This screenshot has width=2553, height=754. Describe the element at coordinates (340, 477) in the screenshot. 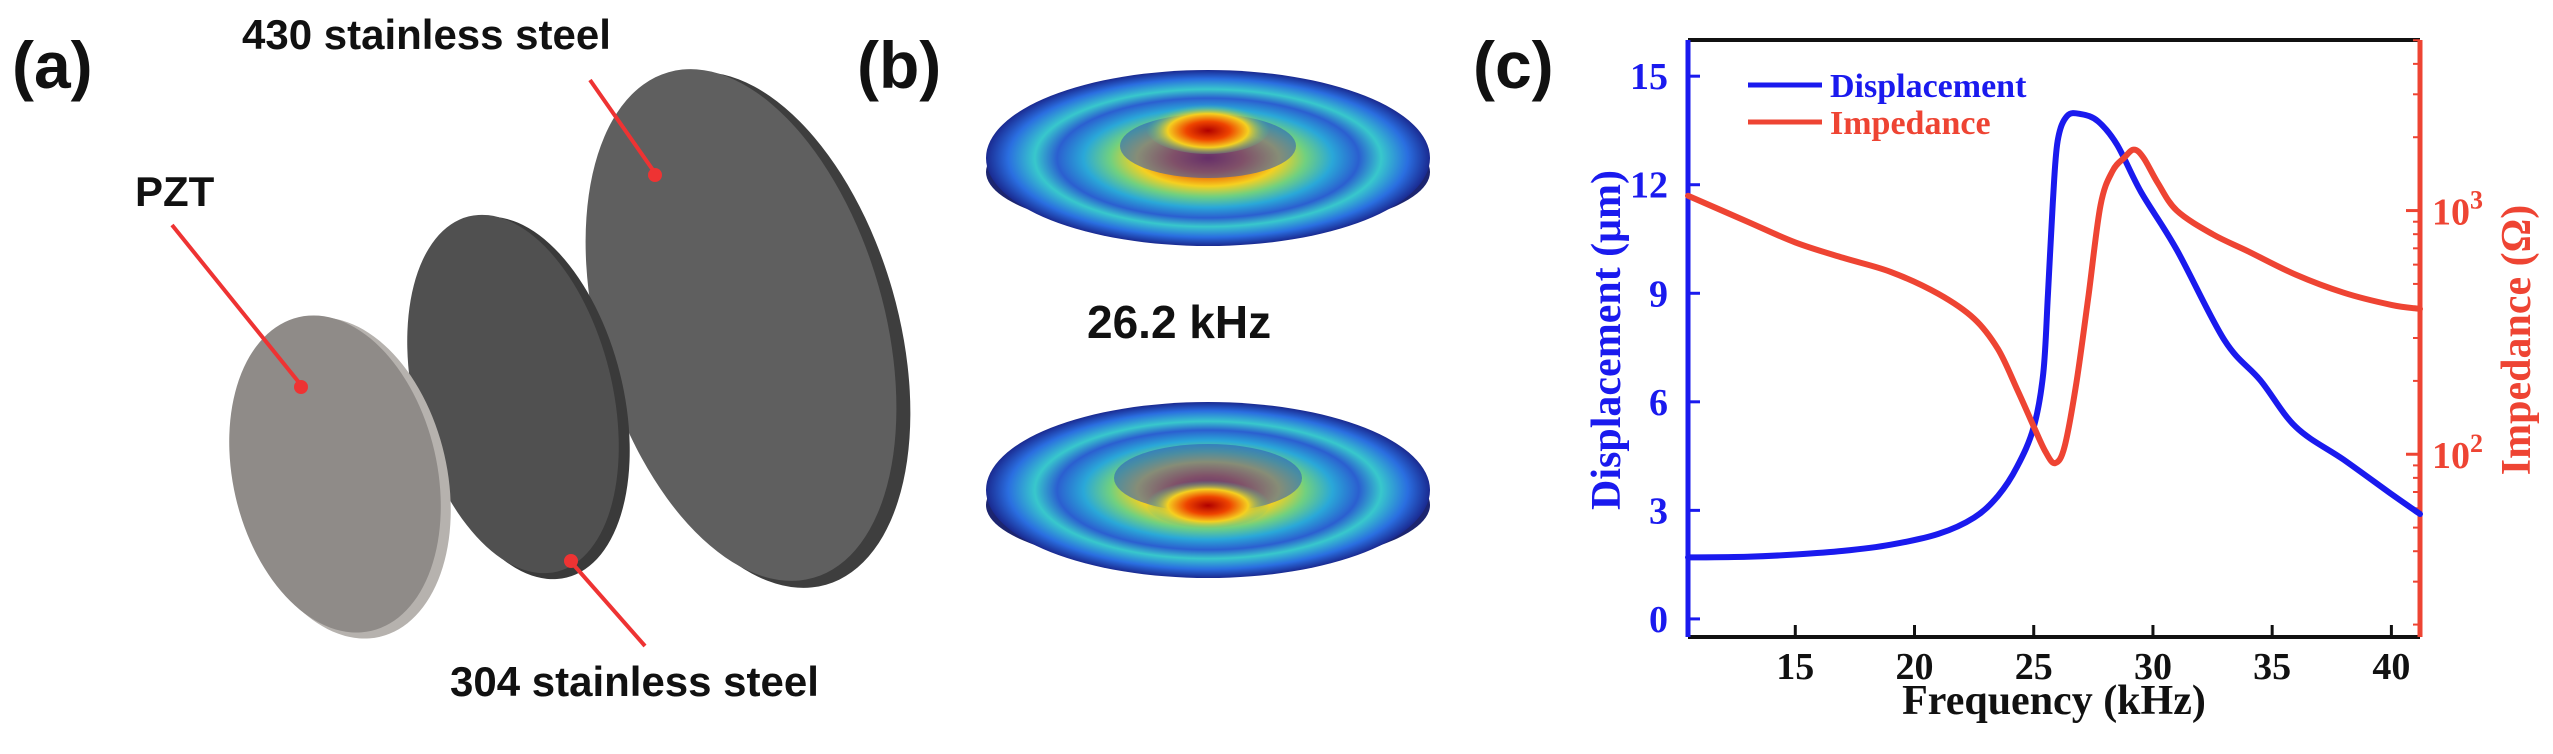

I see `disc-pzt` at that location.